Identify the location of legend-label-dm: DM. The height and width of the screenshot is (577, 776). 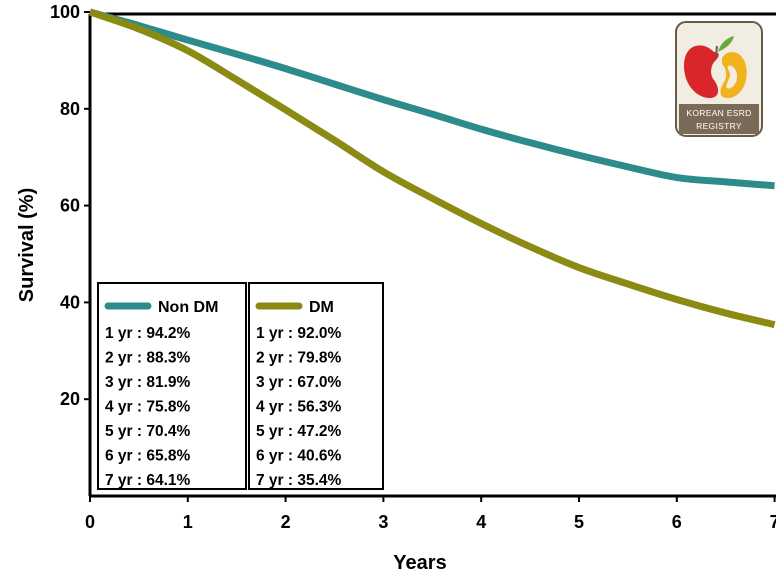
(321, 307).